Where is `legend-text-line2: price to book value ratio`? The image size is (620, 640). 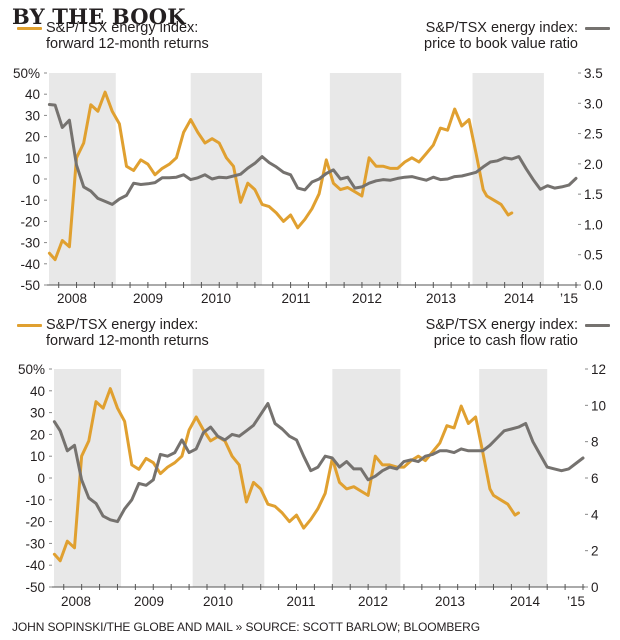
legend-text-line2: price to book value ratio is located at coordinates (501, 44).